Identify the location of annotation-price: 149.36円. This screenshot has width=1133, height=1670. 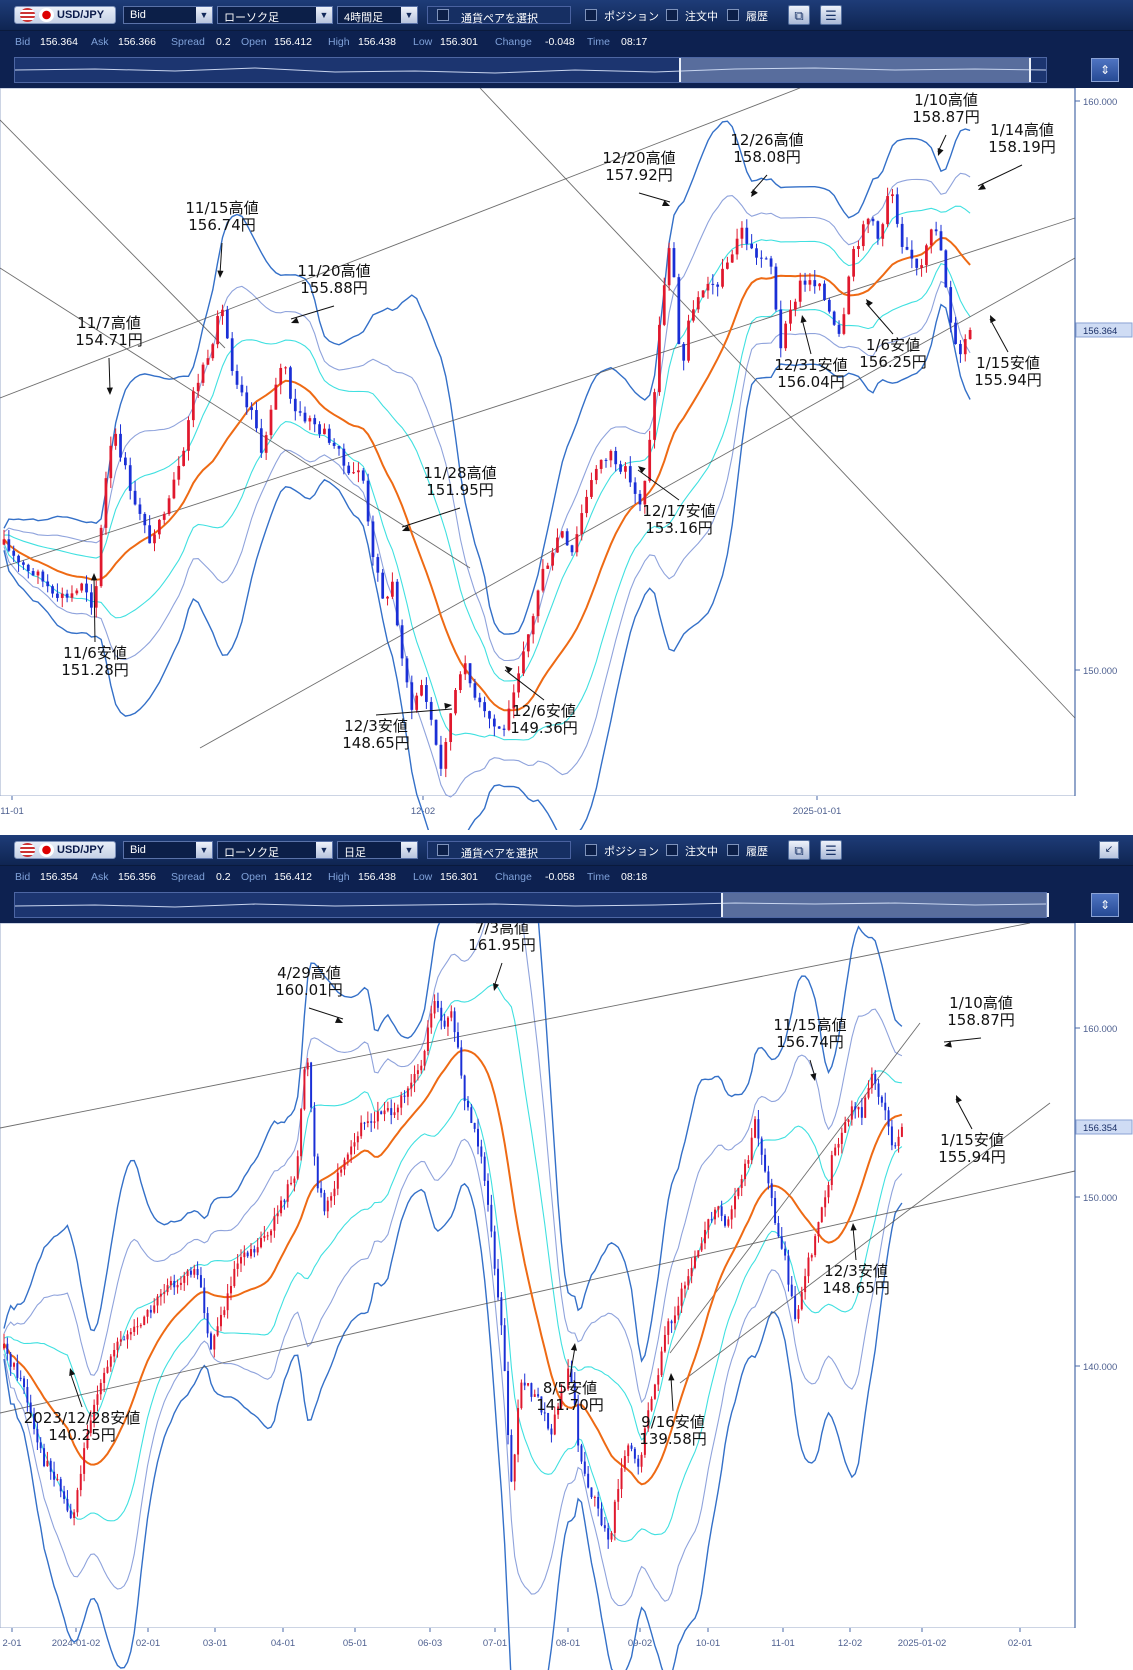
(544, 728).